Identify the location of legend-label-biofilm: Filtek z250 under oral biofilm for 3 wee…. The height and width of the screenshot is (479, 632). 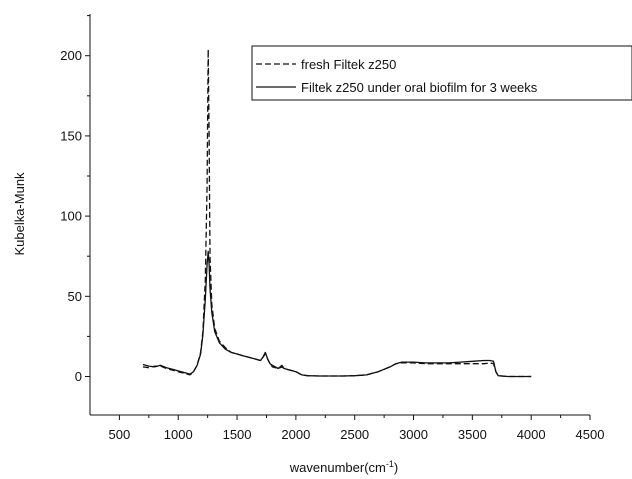
(419, 87).